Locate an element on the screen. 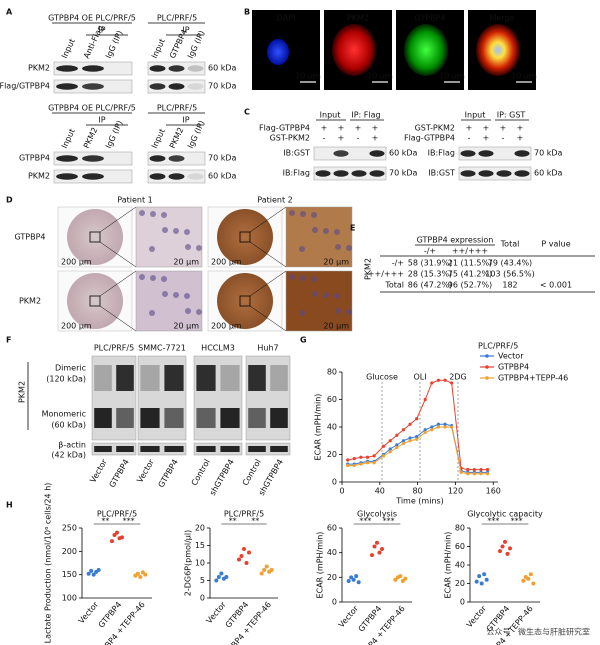 Image resolution: width=600 pixels, height=645 pixels. y-tick-label: 0 is located at coordinates (462, 602).